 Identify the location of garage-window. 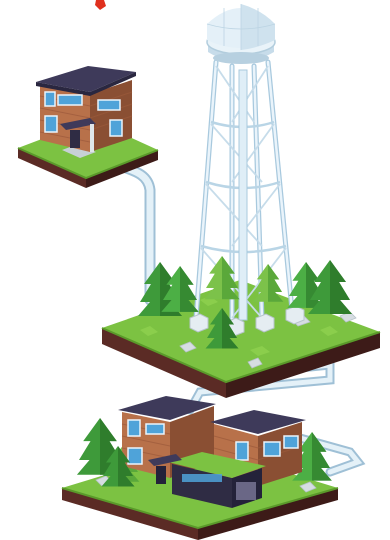
(202, 478).